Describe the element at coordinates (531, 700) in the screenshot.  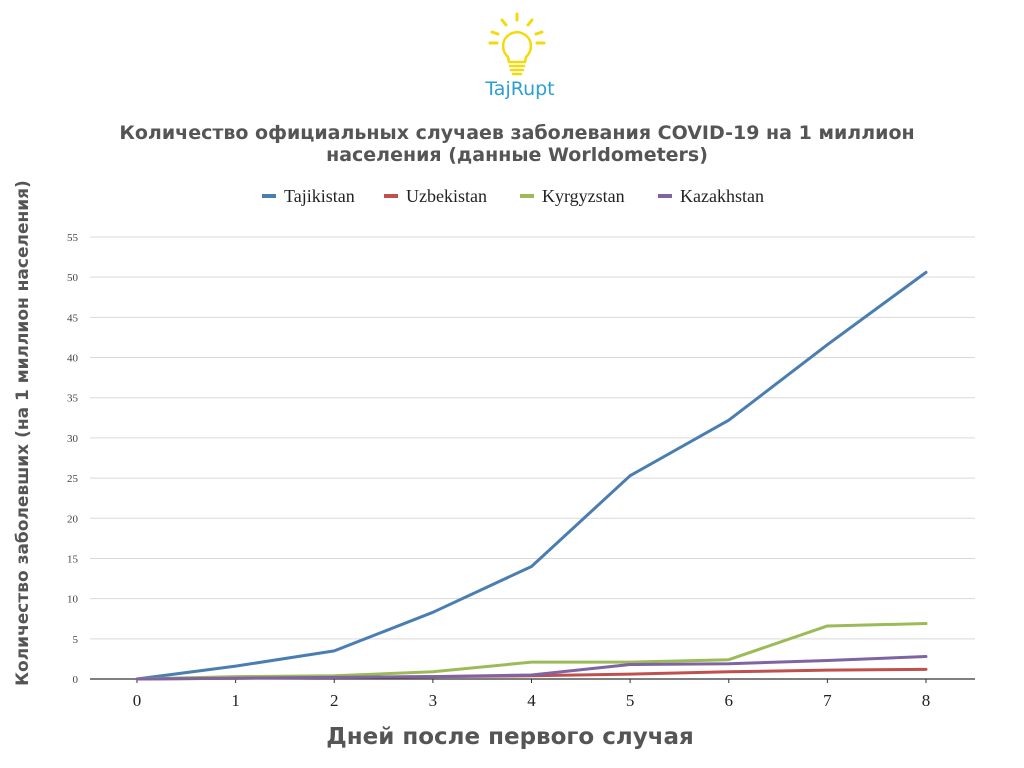
I see `x-tick-label: 4` at that location.